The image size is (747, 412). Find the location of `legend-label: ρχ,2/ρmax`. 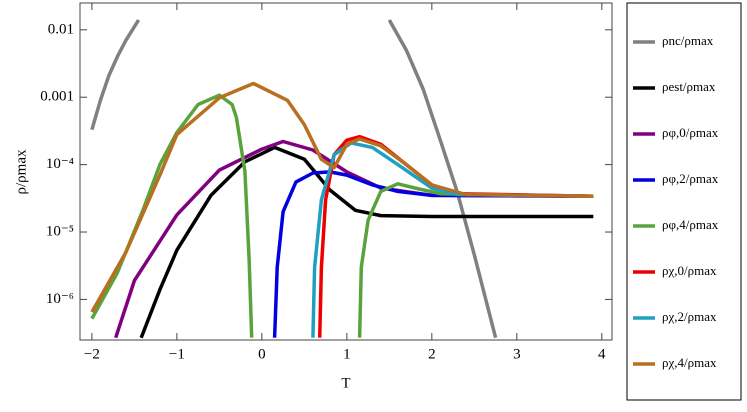

legend-label: ρχ,2/ρmax is located at coordinates (689, 316).